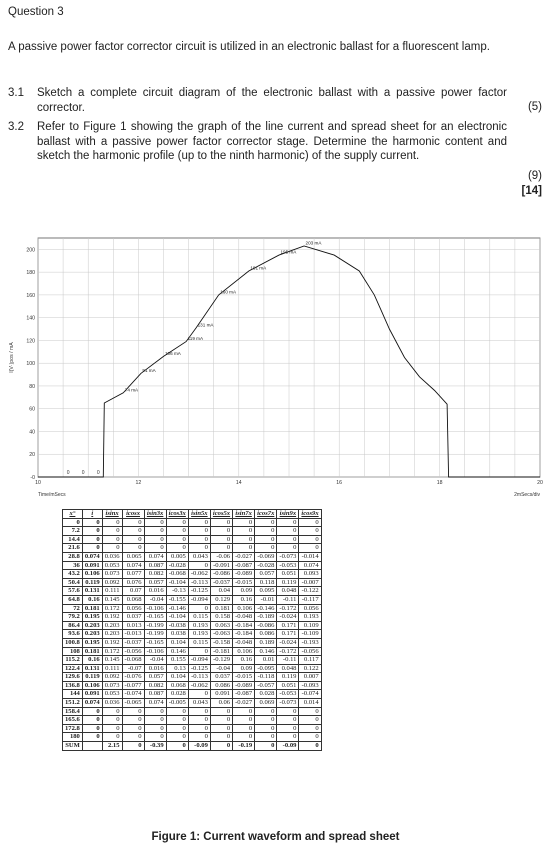 The image size is (551, 848). I want to click on table-cell: 0.119, so click(92, 582).